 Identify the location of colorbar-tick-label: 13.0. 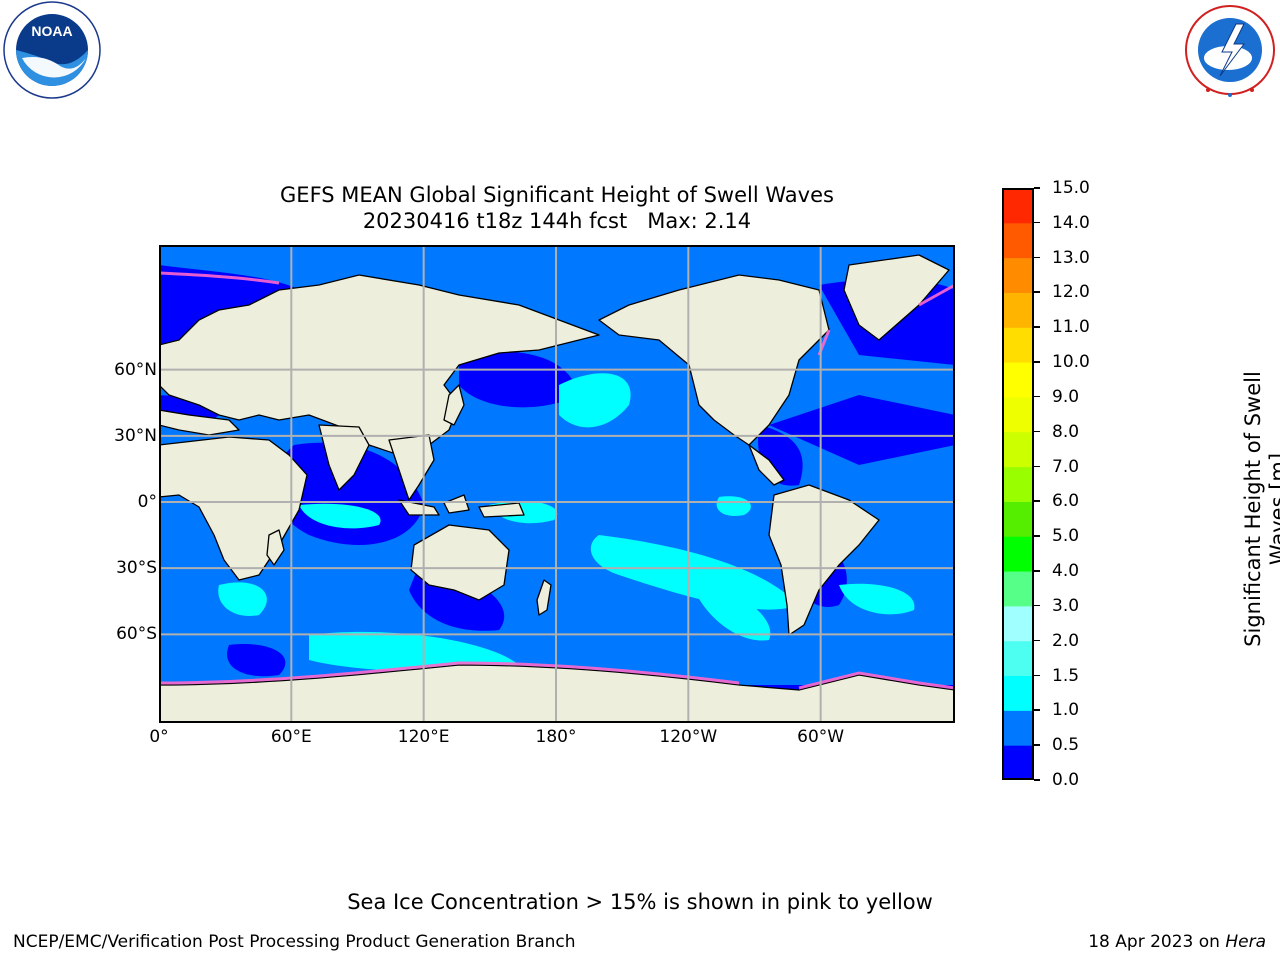
(1071, 257).